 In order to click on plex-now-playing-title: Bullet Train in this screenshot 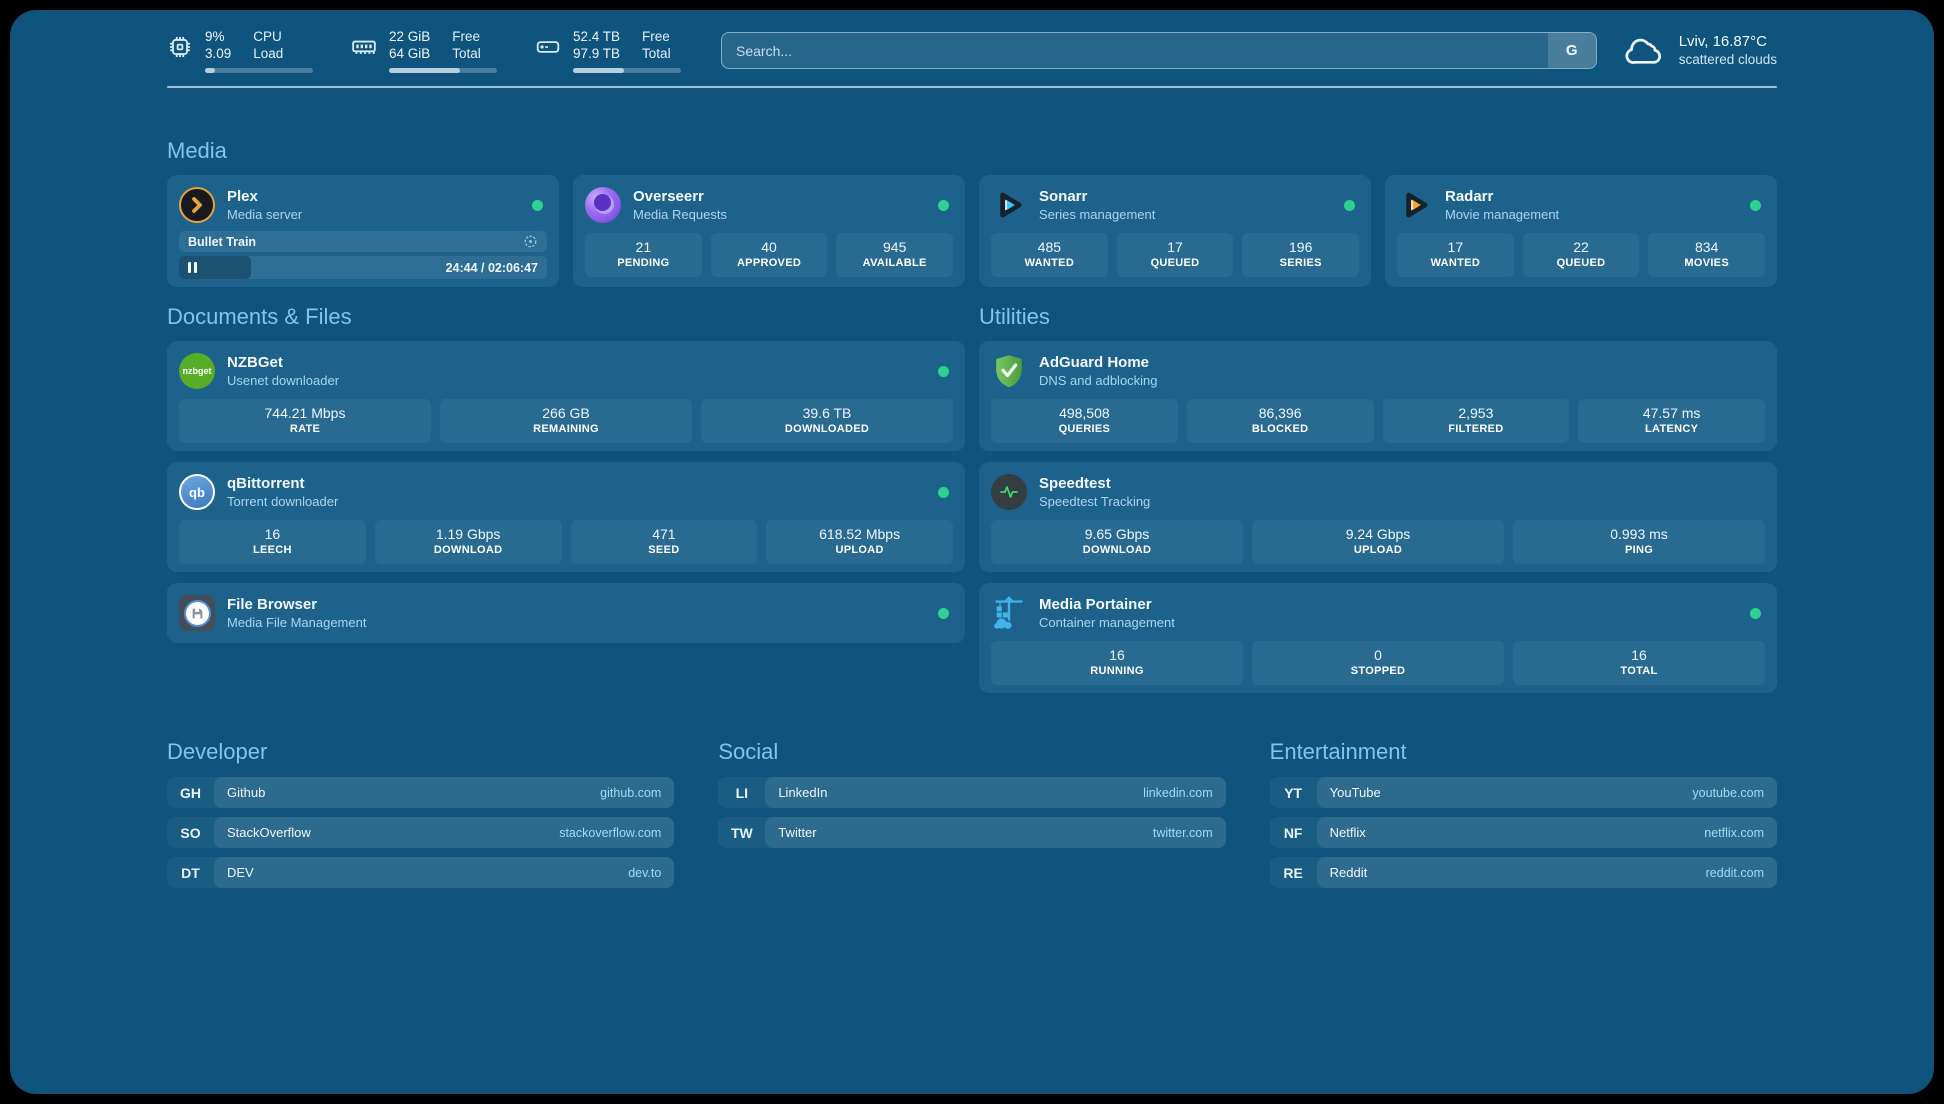, I will do `click(222, 241)`.